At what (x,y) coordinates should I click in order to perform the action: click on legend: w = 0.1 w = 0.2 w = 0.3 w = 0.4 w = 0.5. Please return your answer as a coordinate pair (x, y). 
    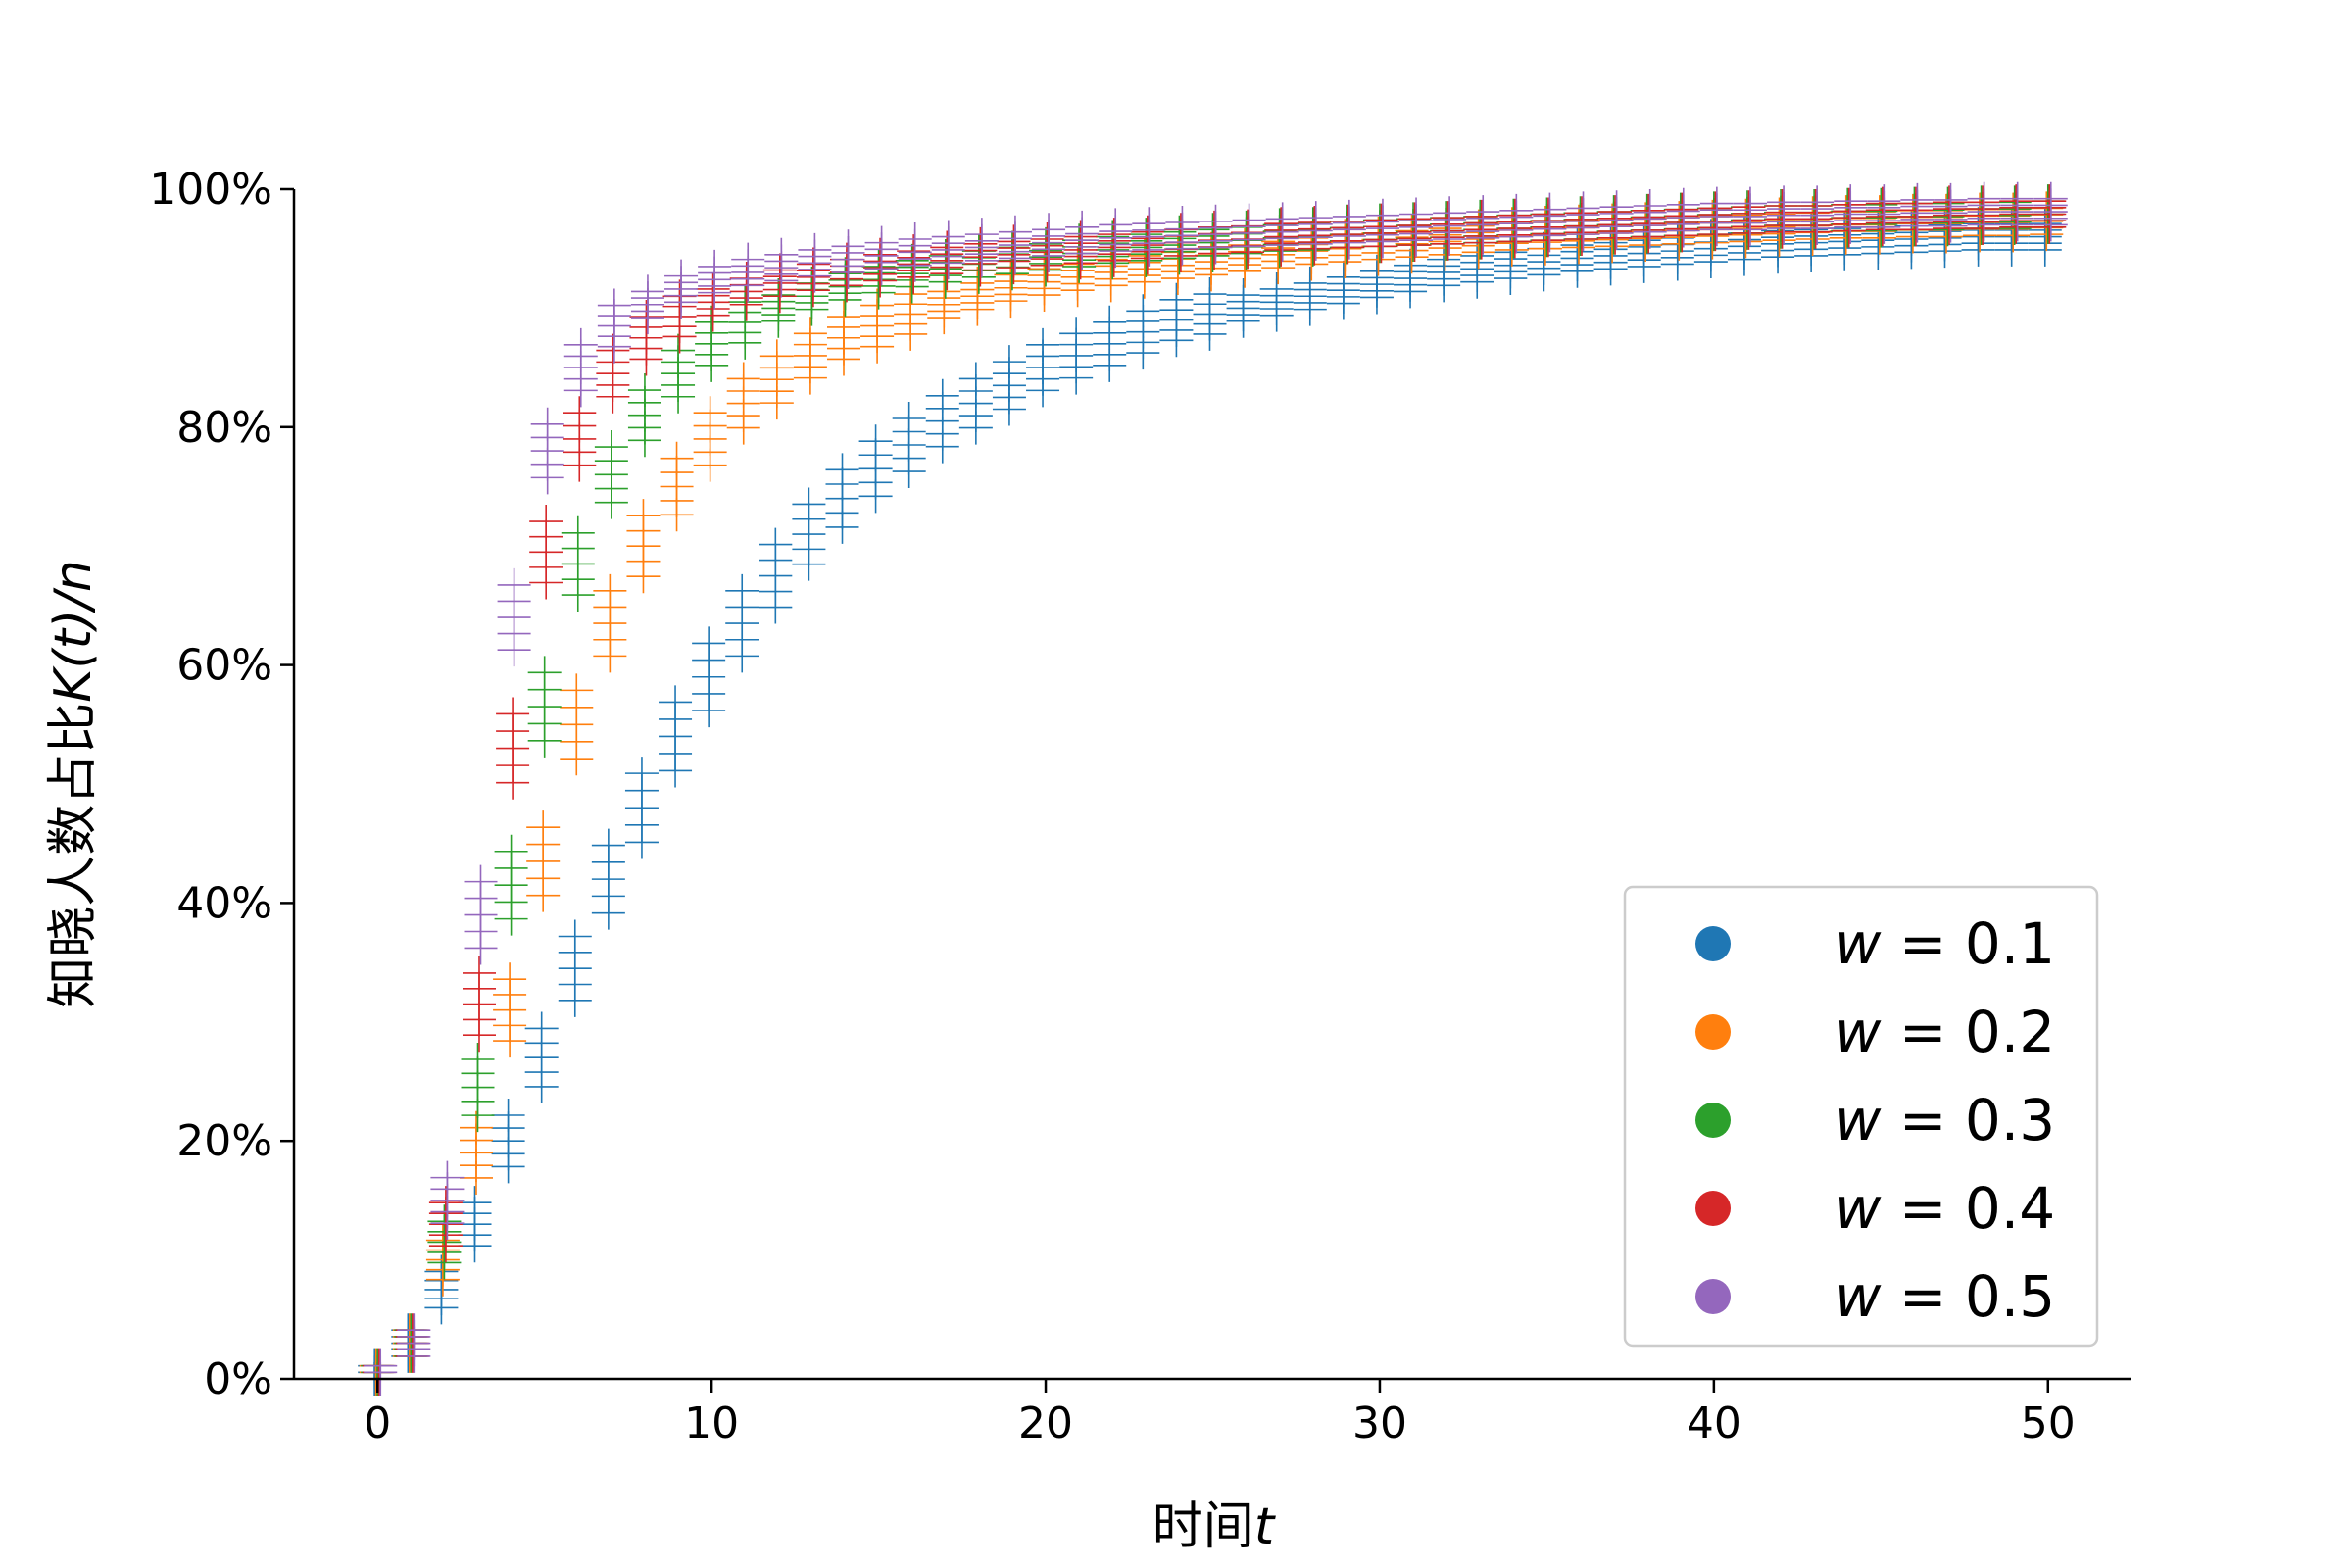
    Looking at the image, I should click on (1861, 1116).